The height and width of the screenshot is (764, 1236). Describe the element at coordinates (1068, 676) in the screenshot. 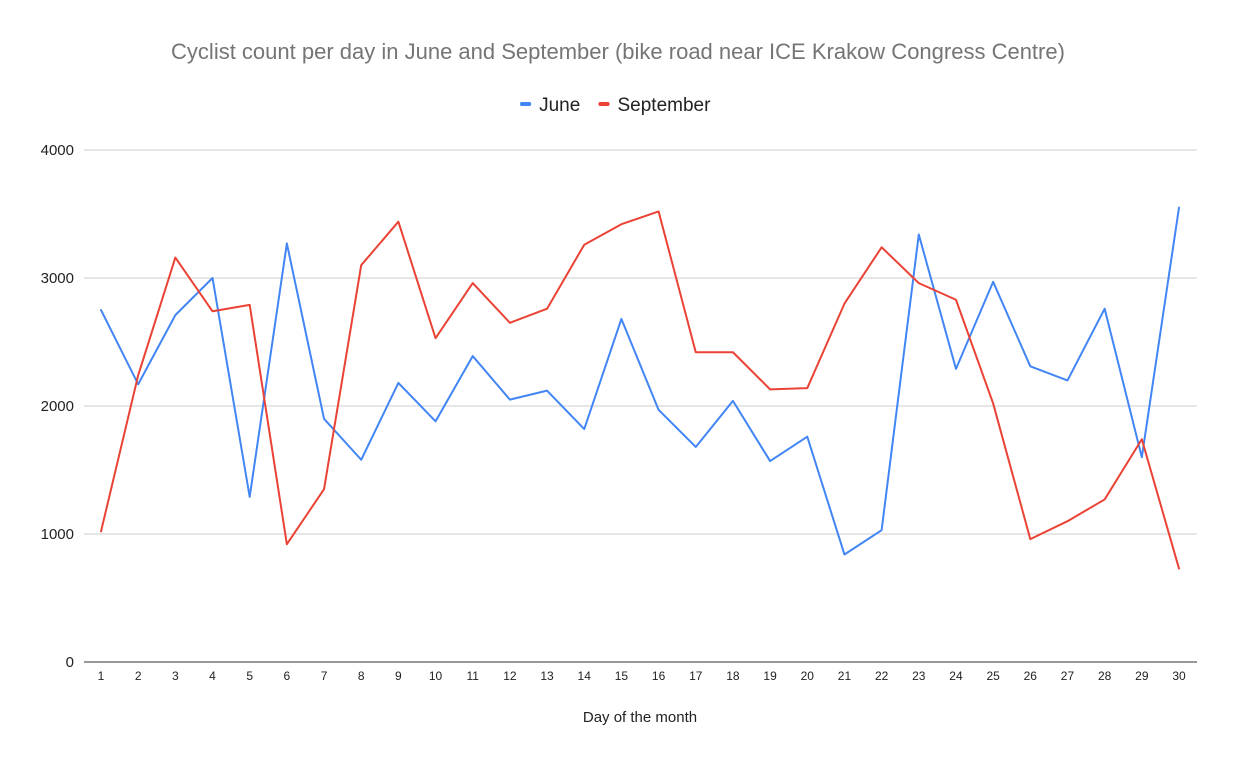

I see `x-tick-label: 27` at that location.